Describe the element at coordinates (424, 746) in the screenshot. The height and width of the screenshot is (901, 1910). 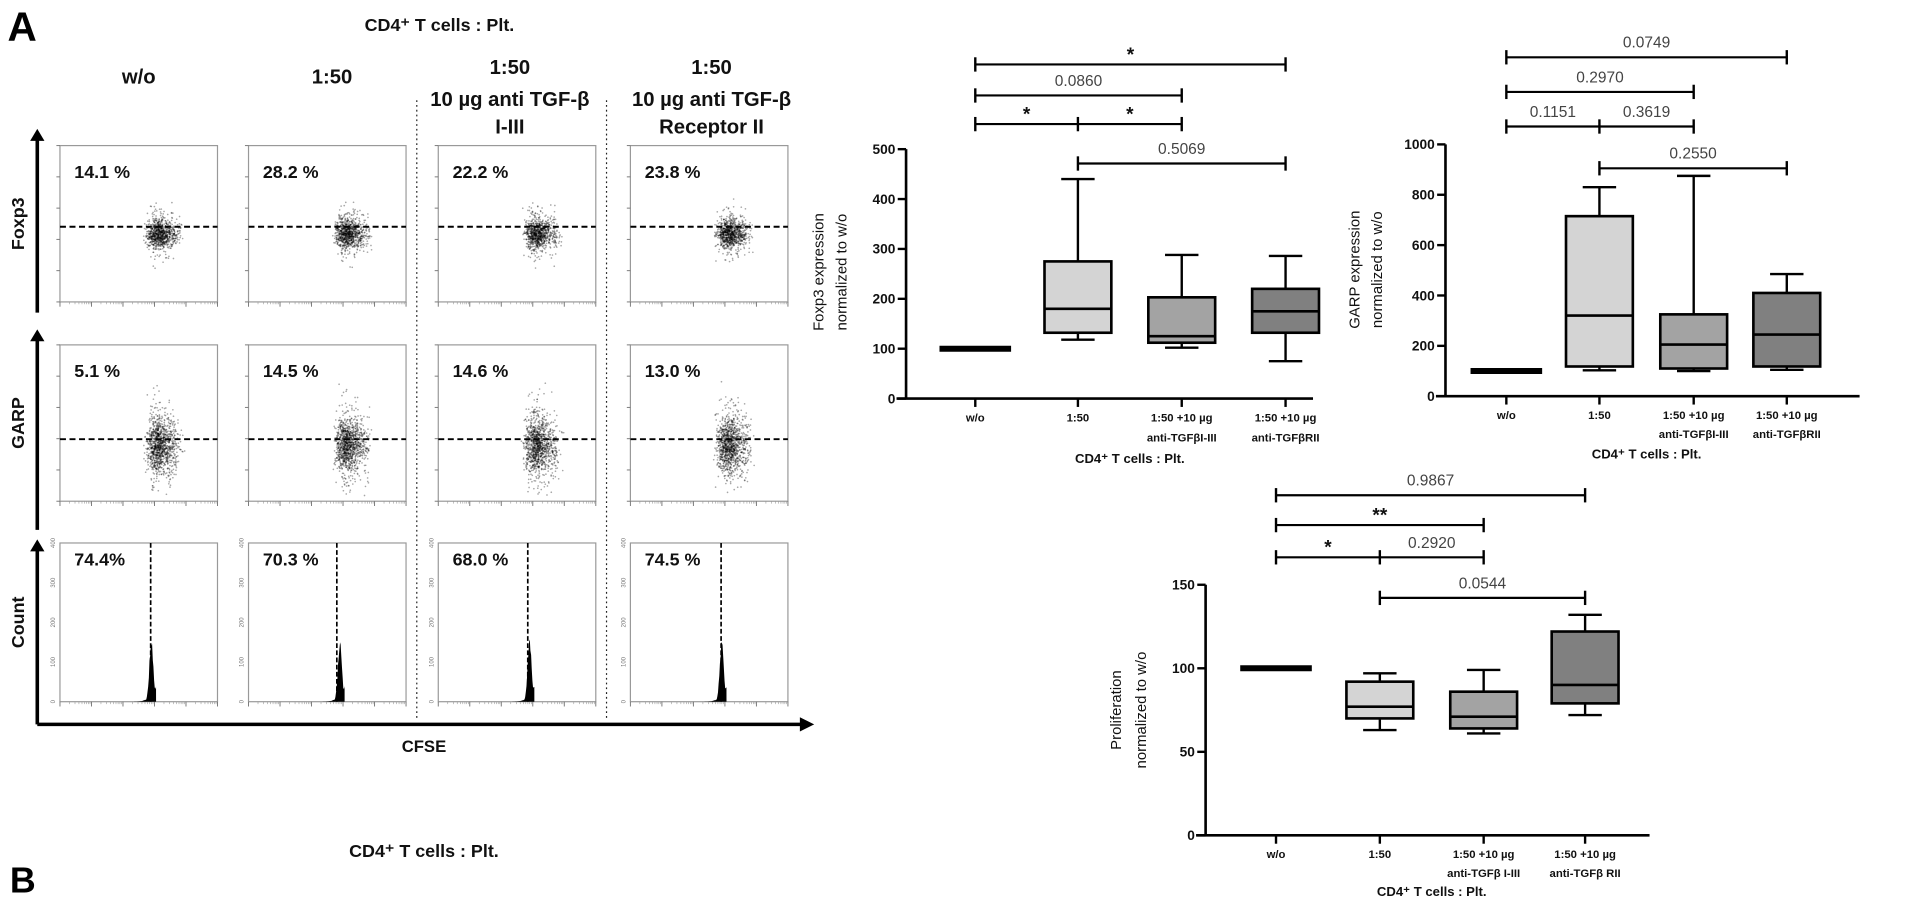
I see `flow-x-label: CFSE` at that location.